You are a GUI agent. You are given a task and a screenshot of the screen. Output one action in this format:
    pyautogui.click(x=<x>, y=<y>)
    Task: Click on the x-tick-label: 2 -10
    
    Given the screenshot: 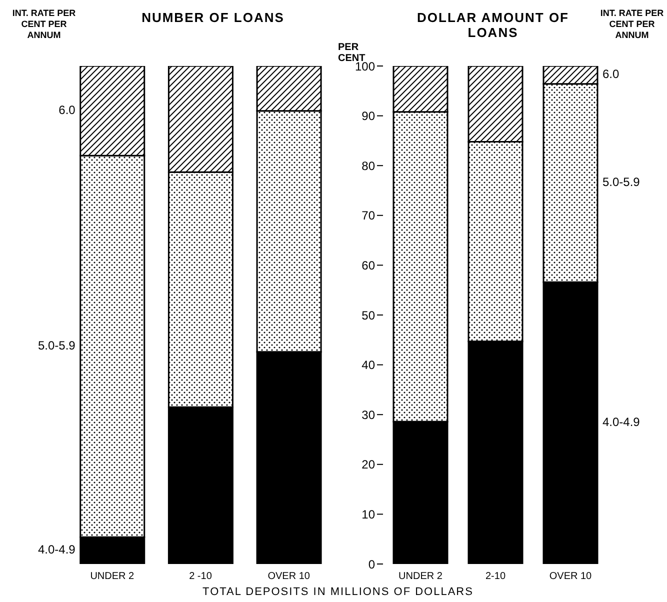 What is the action you would take?
    pyautogui.click(x=200, y=576)
    